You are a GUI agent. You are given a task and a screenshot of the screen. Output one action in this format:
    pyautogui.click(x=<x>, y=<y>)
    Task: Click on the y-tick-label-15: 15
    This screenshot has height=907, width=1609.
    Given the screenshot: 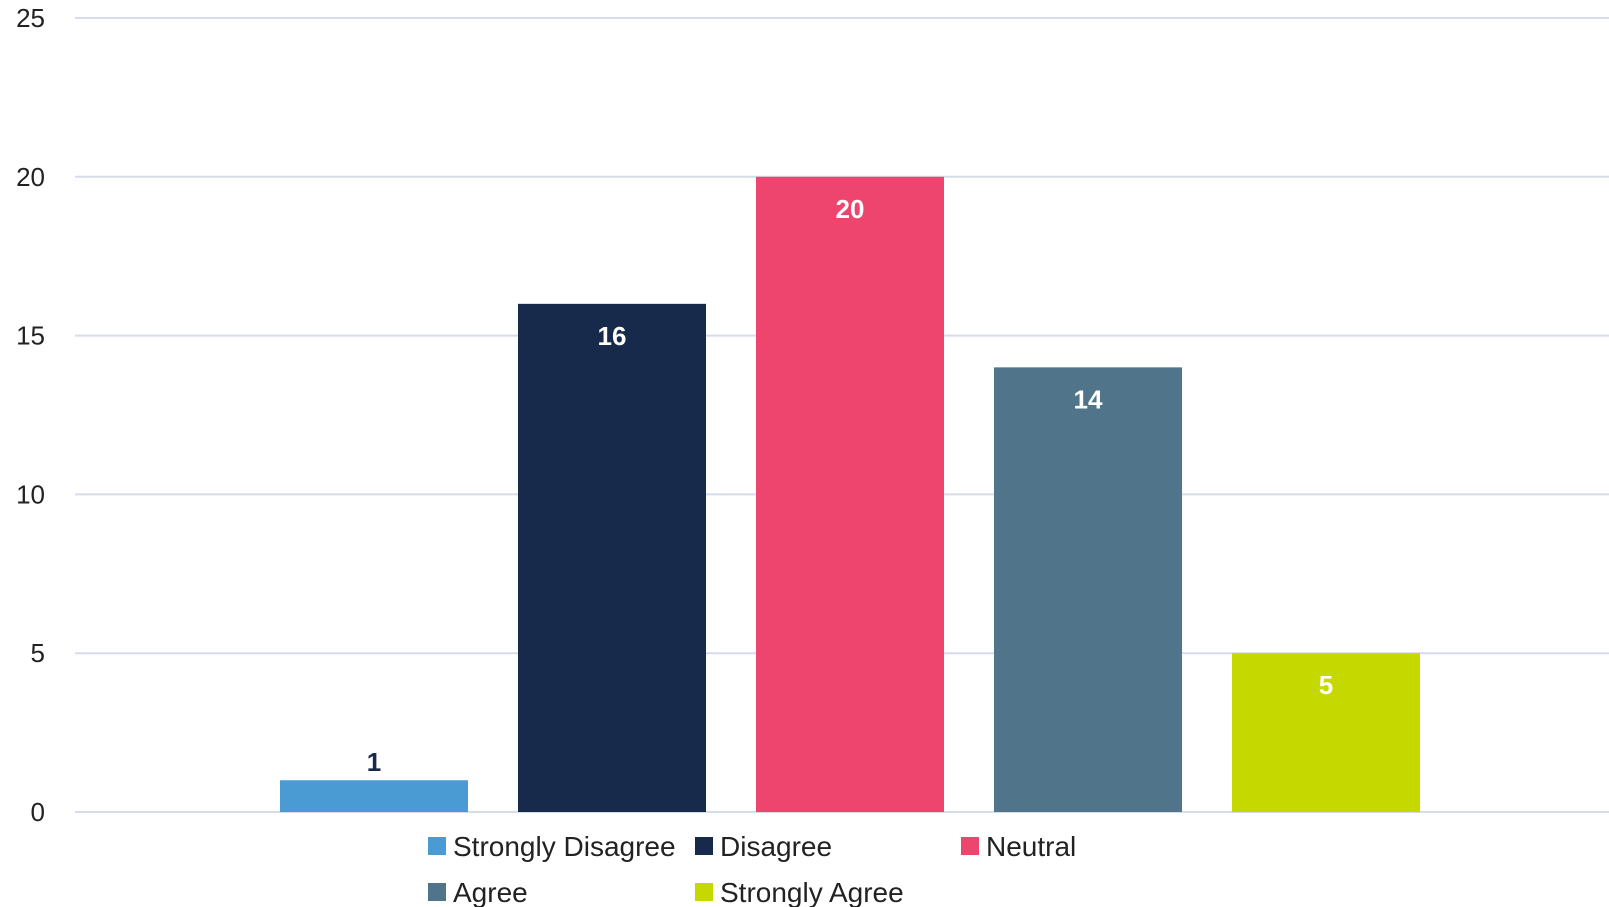 What is the action you would take?
    pyautogui.click(x=30, y=336)
    